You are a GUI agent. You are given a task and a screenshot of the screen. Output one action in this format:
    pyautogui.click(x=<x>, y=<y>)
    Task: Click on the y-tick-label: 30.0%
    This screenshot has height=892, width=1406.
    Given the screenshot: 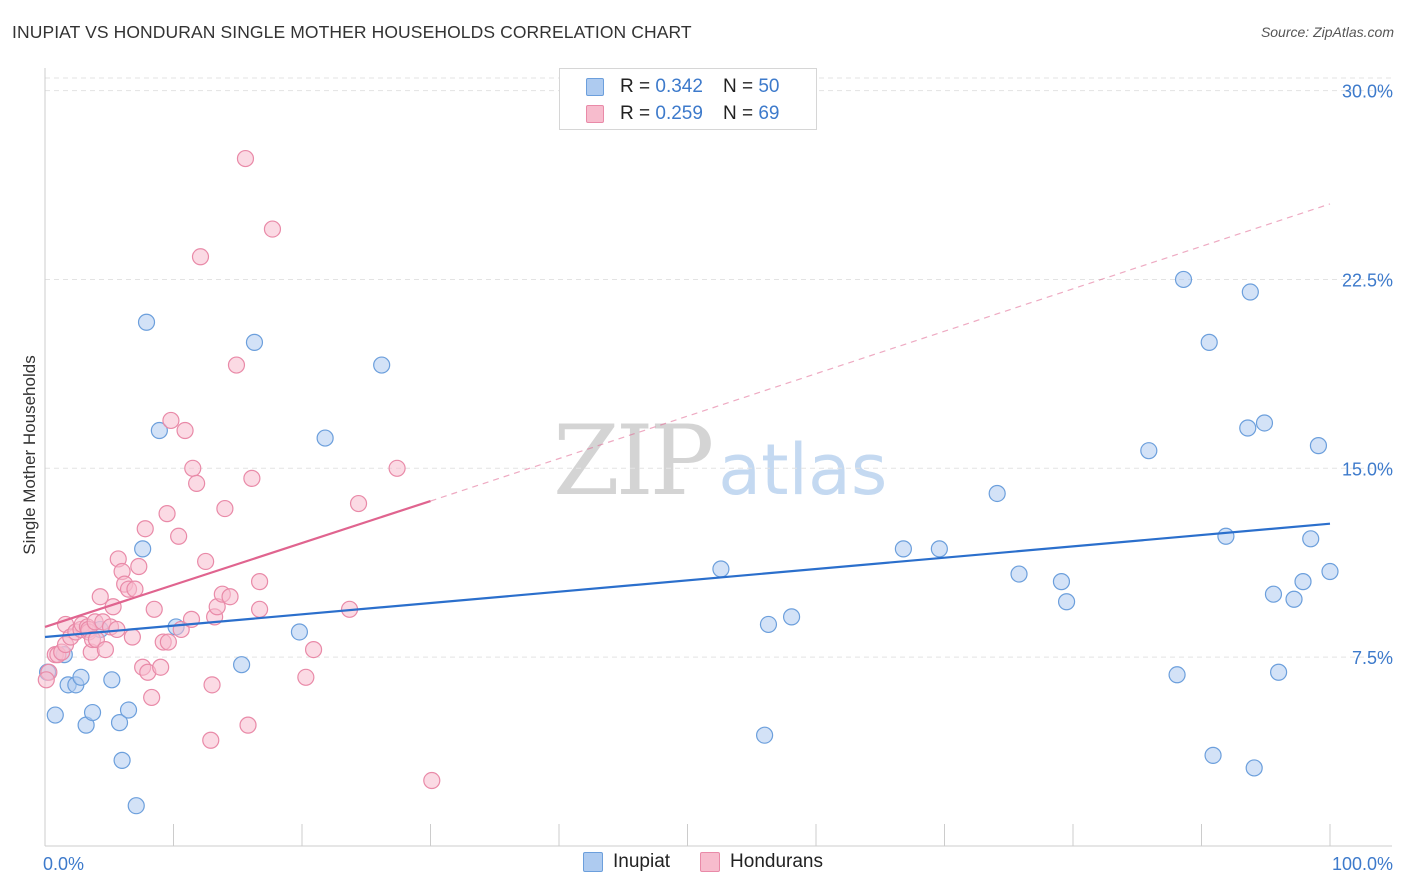 What is the action you would take?
    pyautogui.click(x=1367, y=92)
    